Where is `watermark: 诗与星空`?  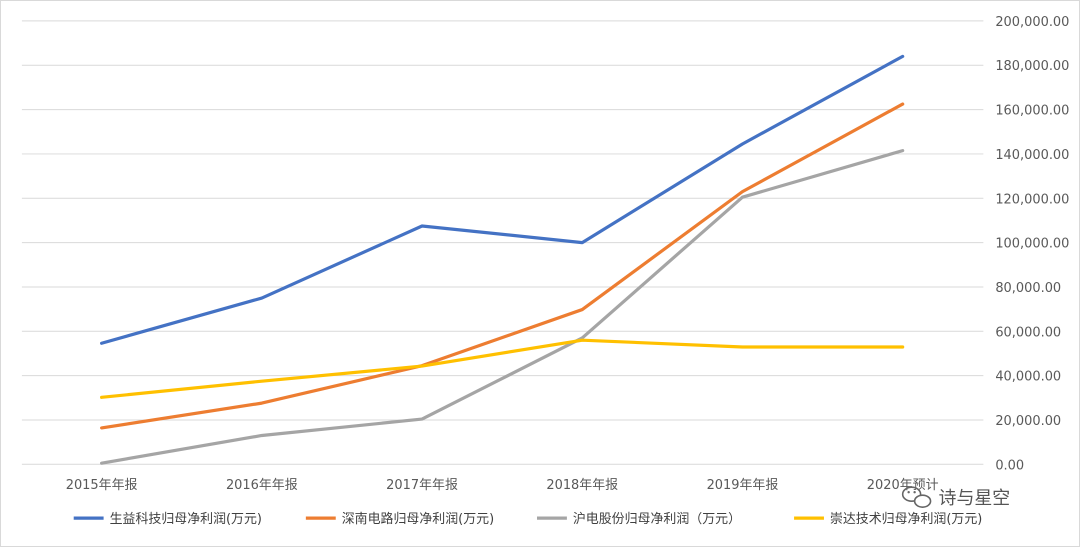 watermark: 诗与星空 is located at coordinates (956, 497).